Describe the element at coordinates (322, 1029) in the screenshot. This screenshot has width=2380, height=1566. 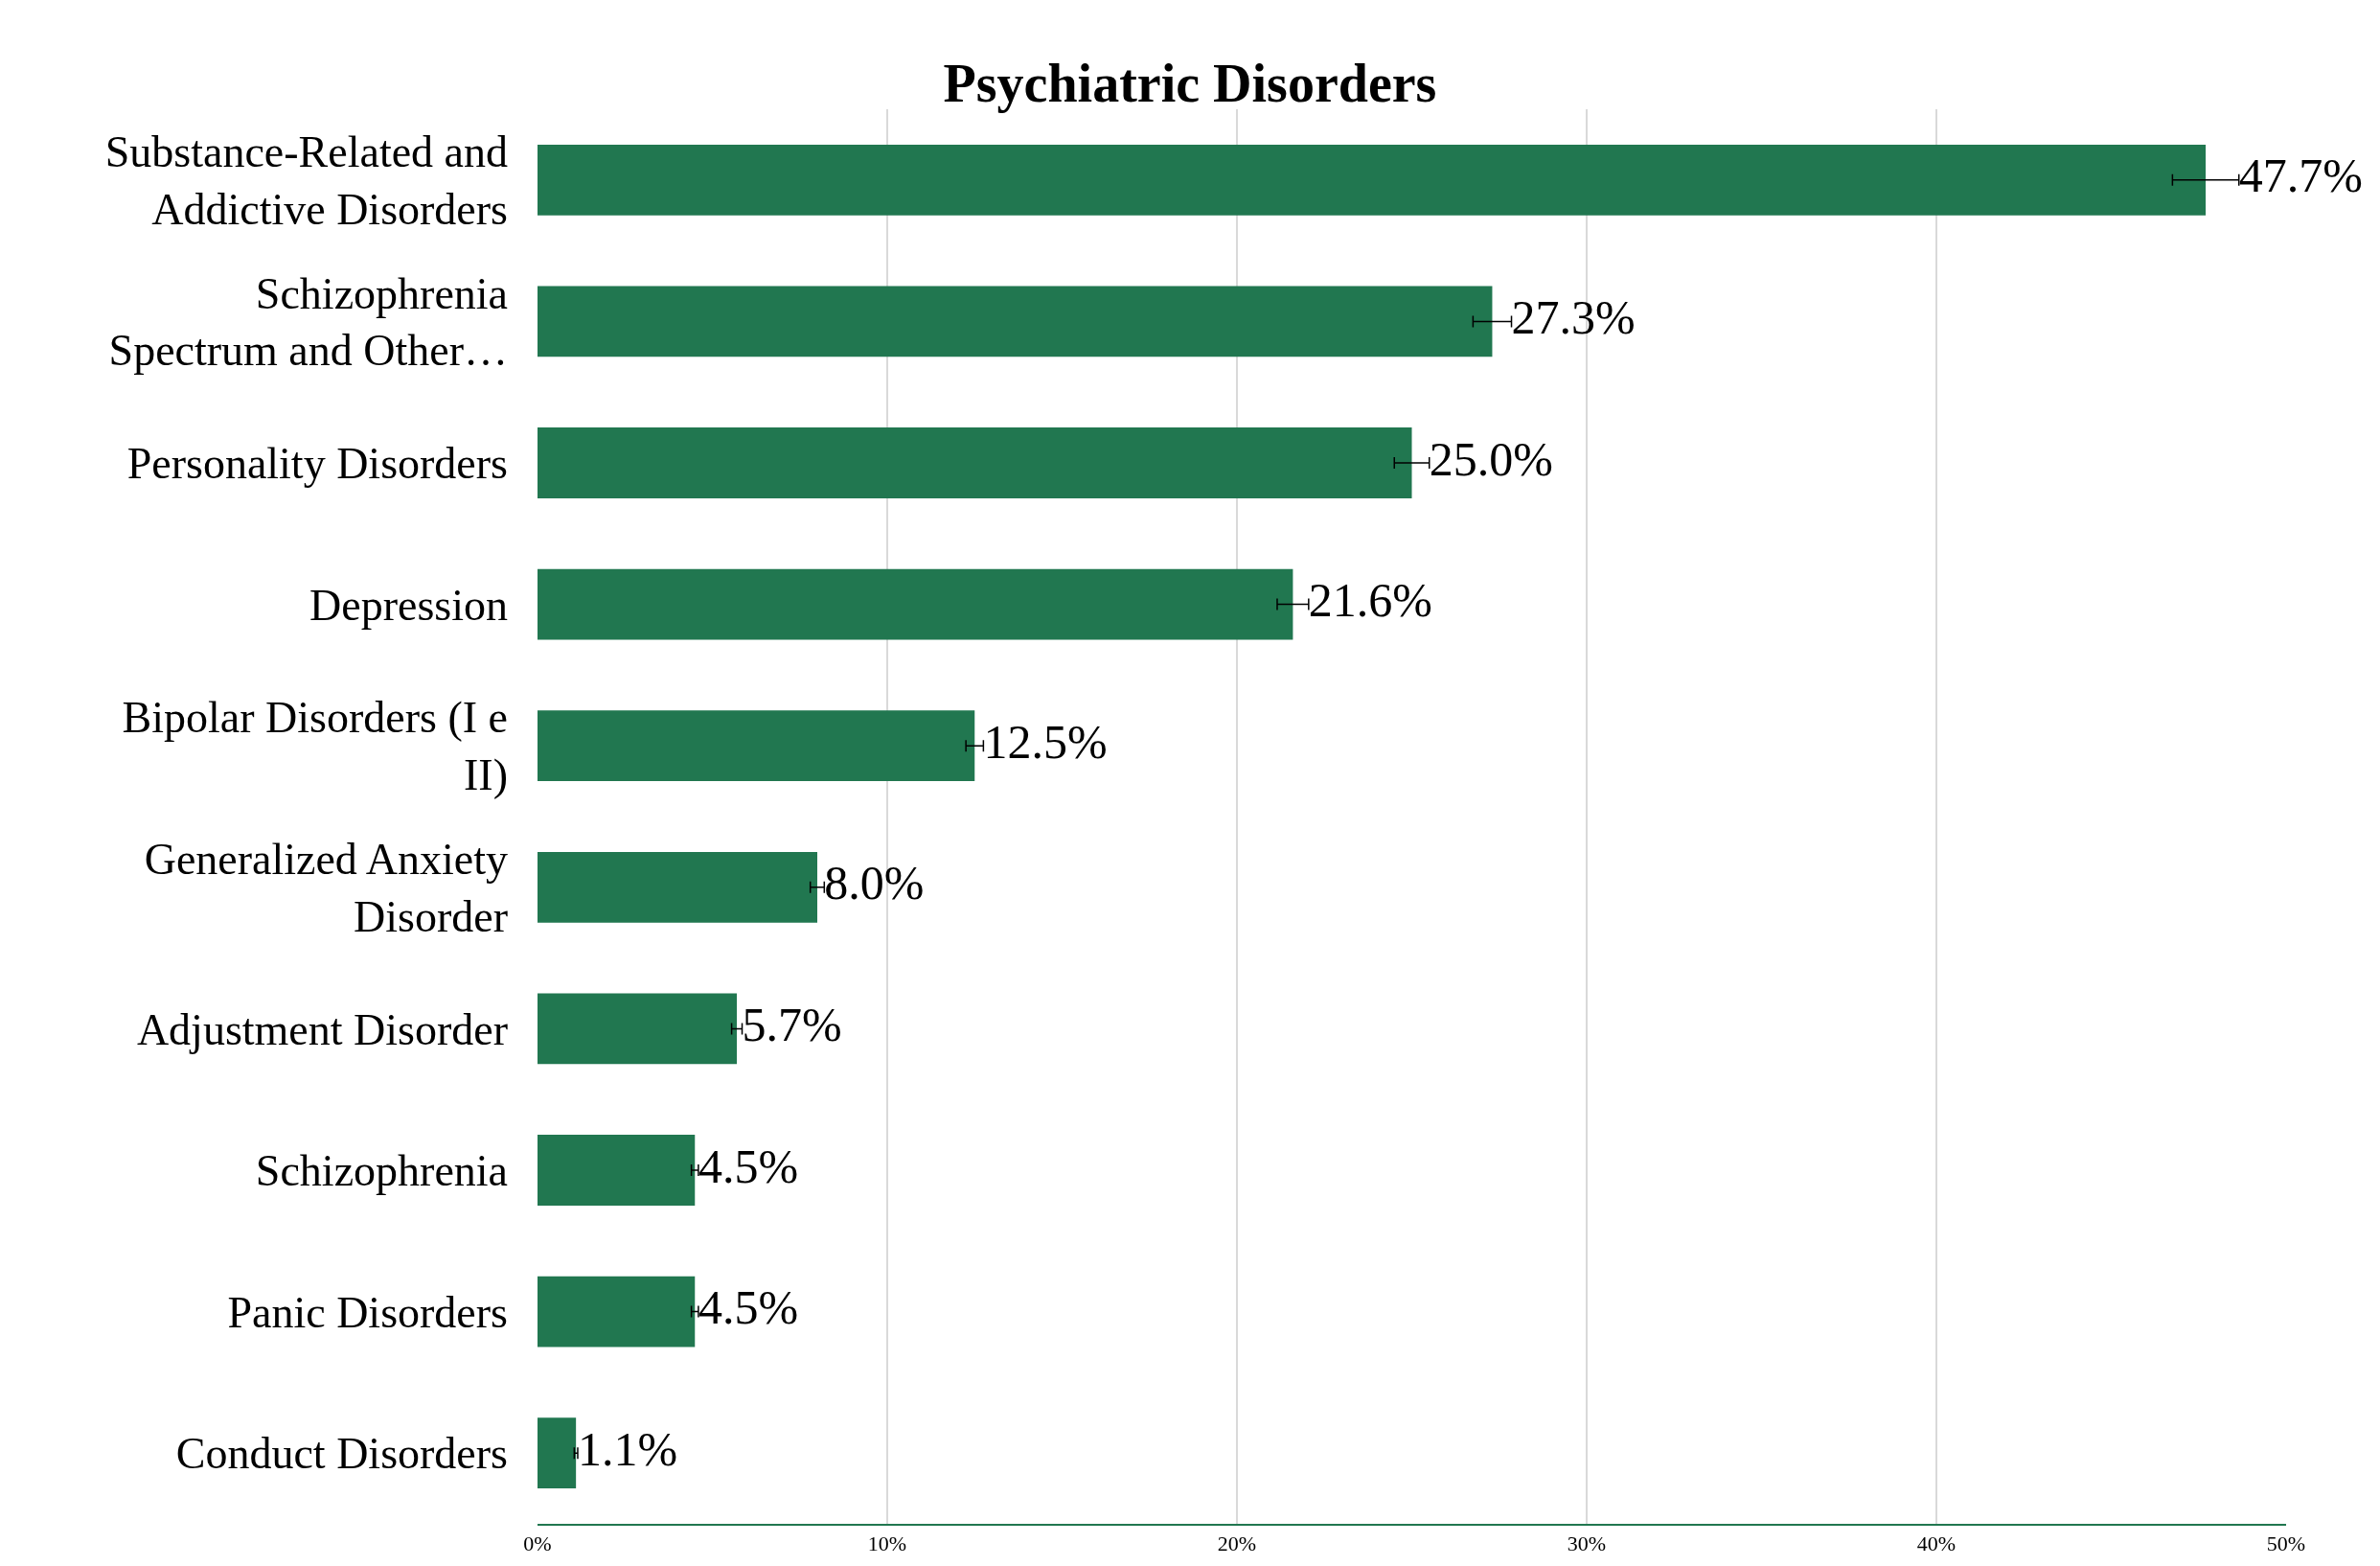
I see `y-tick-label: Adjustment Disorder` at that location.